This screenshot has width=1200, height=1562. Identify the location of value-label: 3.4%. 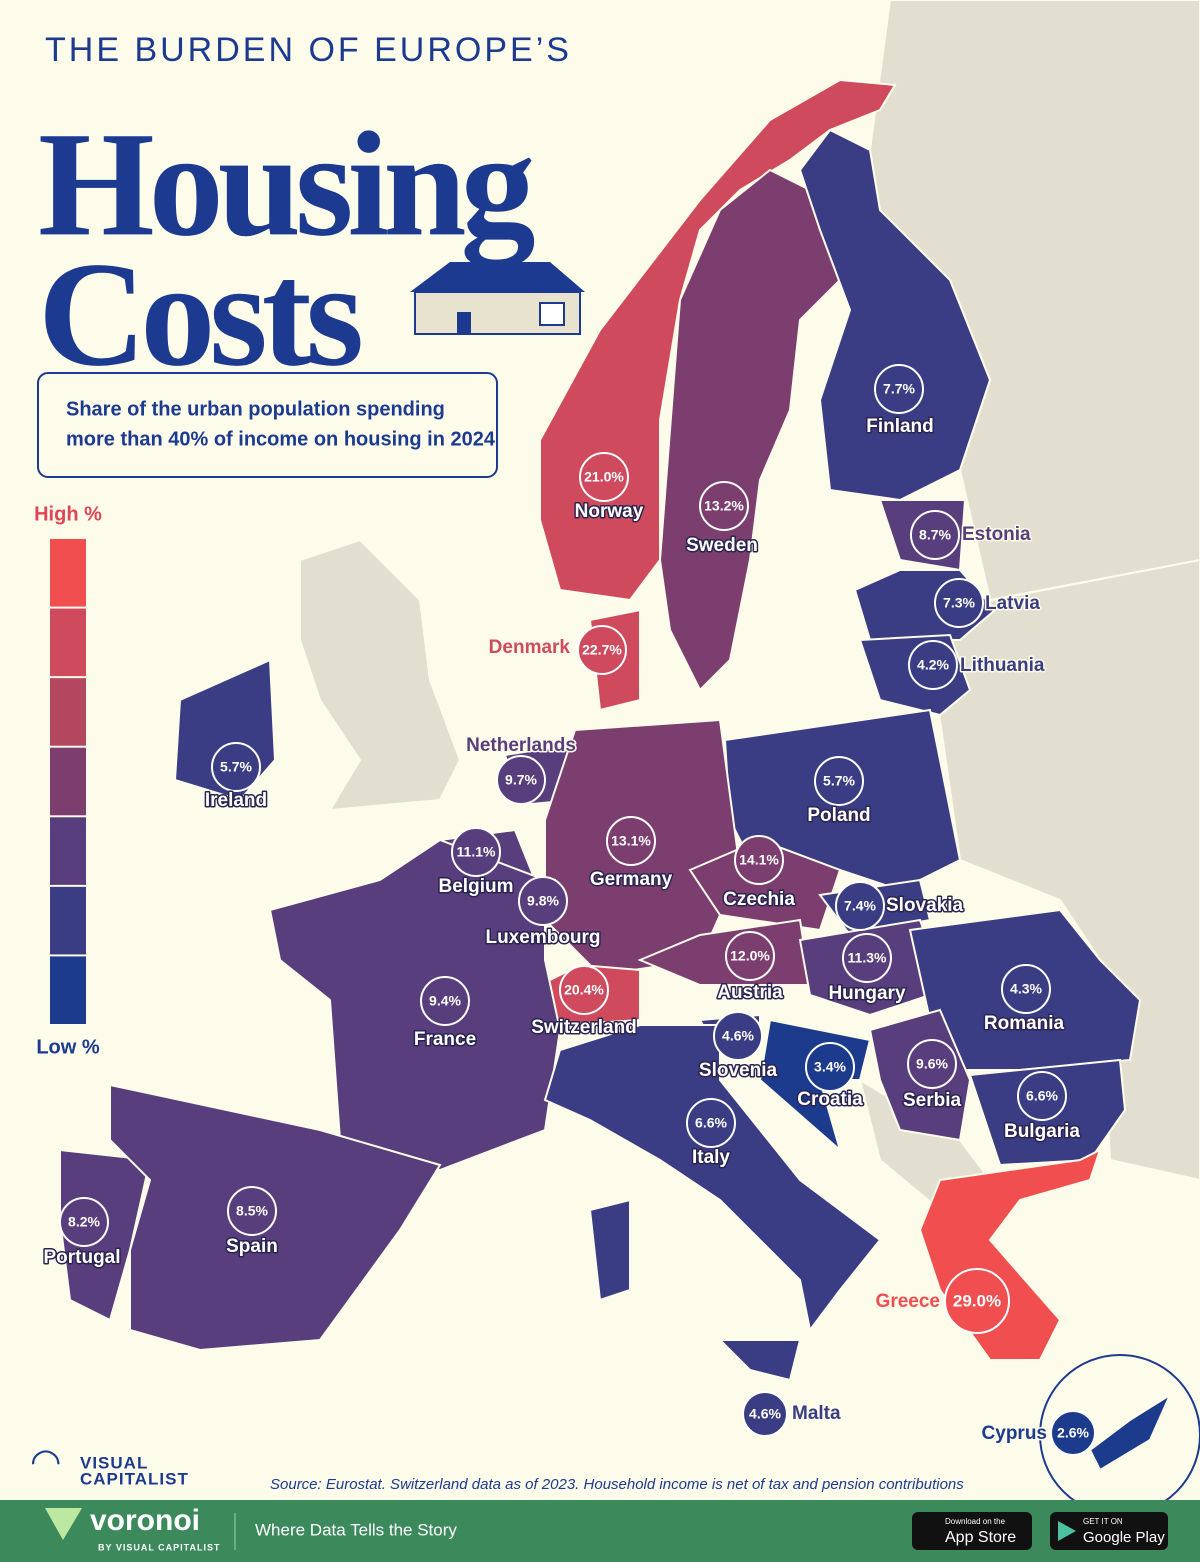
(830, 1067).